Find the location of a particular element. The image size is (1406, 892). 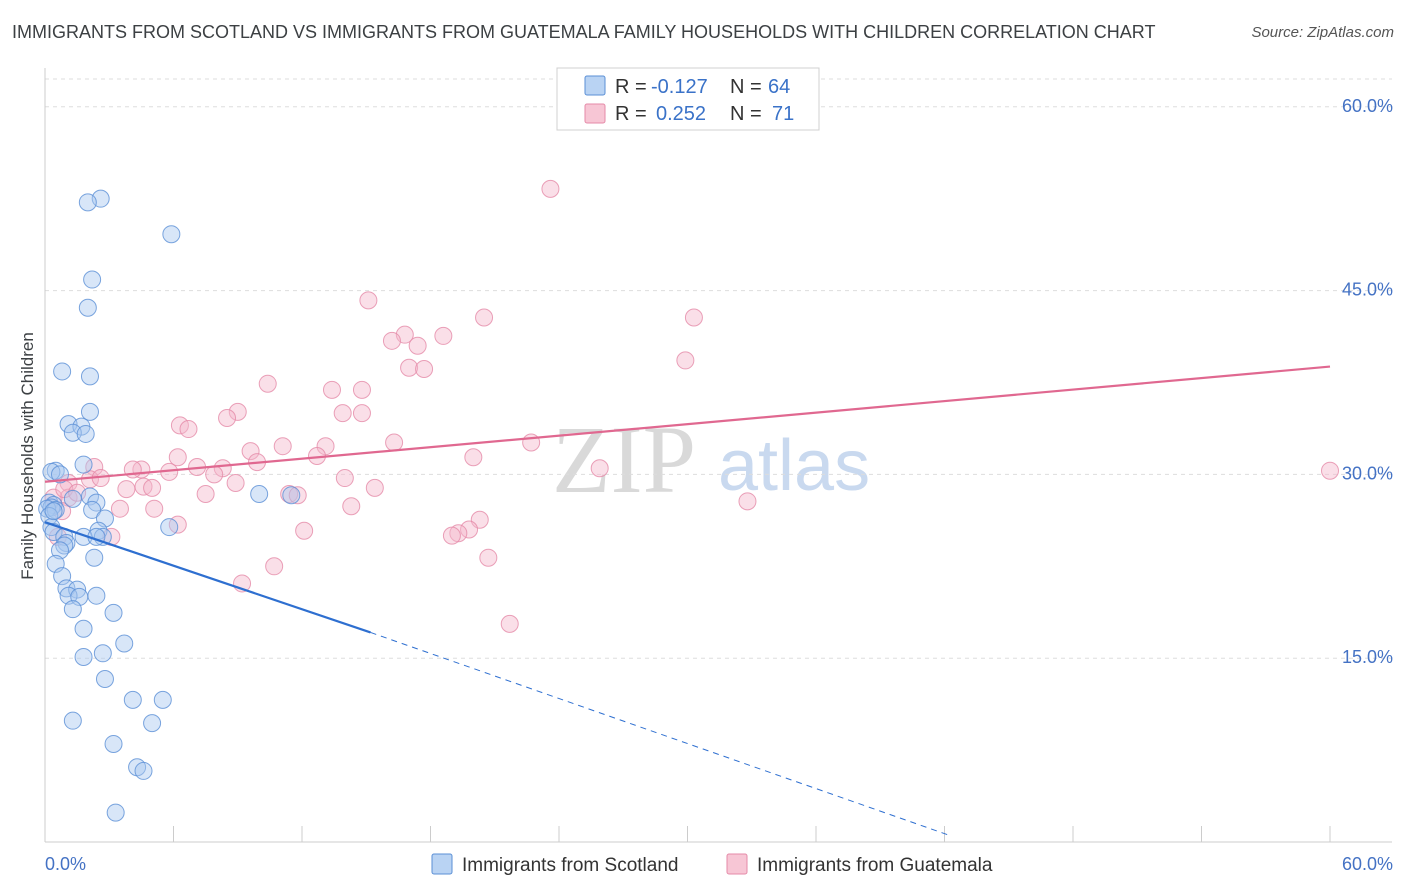

stats-n-label-guatemala: N = is located at coordinates (746, 114).